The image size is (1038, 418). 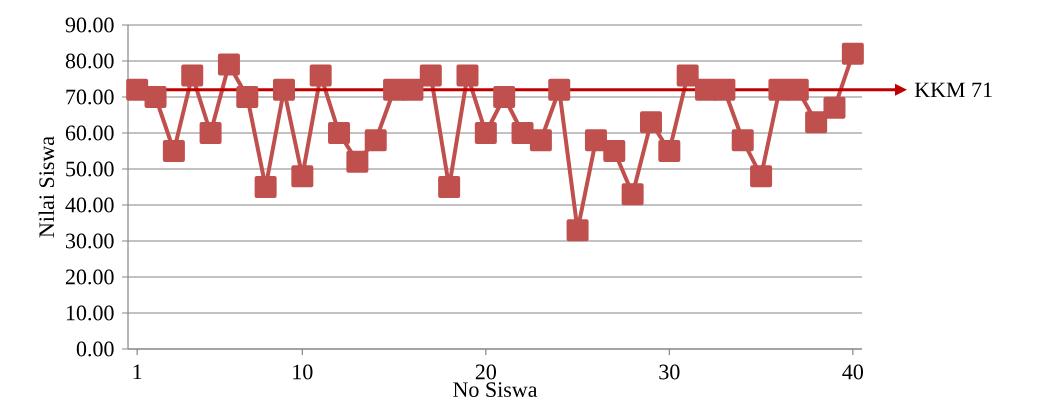 I want to click on x-tick-label: 30, so click(x=669, y=372).